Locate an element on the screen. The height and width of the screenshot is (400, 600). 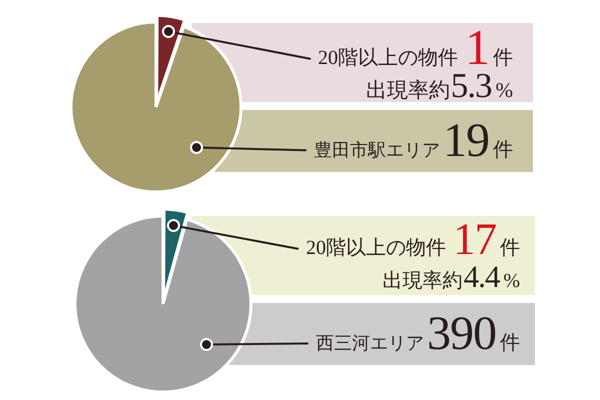
slice-label: 豊田市駅エリア is located at coordinates (377, 150).